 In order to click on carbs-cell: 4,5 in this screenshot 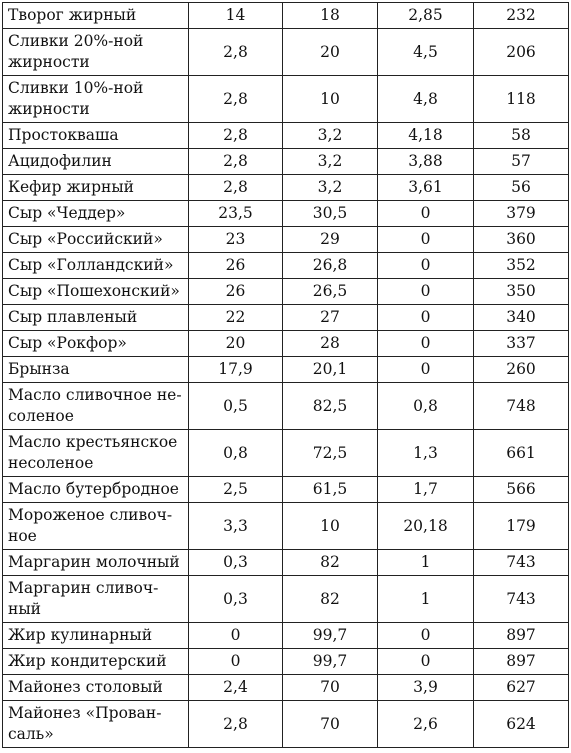, I will do `click(425, 52)`.